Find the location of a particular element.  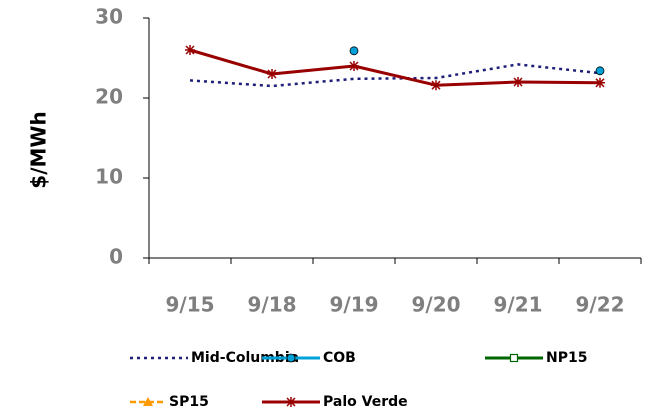

x-tick-label: 9/20 is located at coordinates (435, 305).